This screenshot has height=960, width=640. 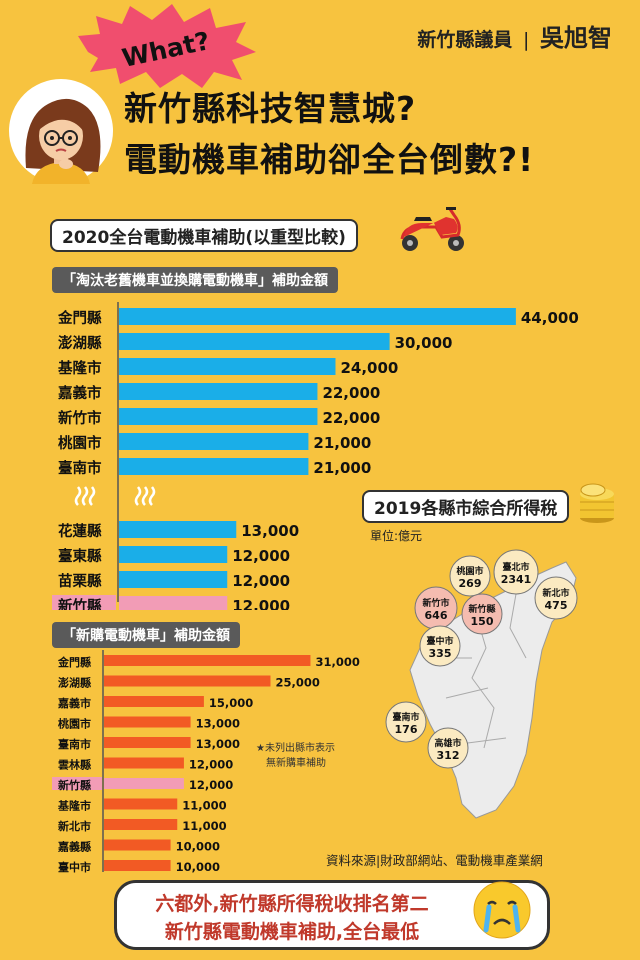 What do you see at coordinates (514, 35) in the screenshot?
I see `author-credit: 新竹縣議員 | 吳旭智` at bounding box center [514, 35].